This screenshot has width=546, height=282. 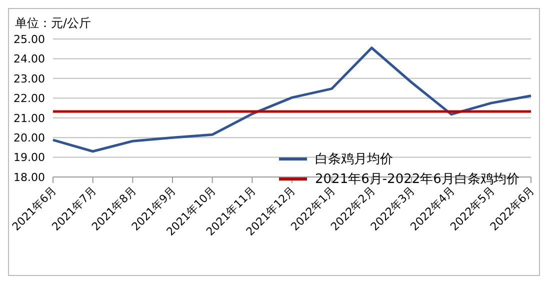 I want to click on y-tick-label: 23.00, so click(x=29, y=79).